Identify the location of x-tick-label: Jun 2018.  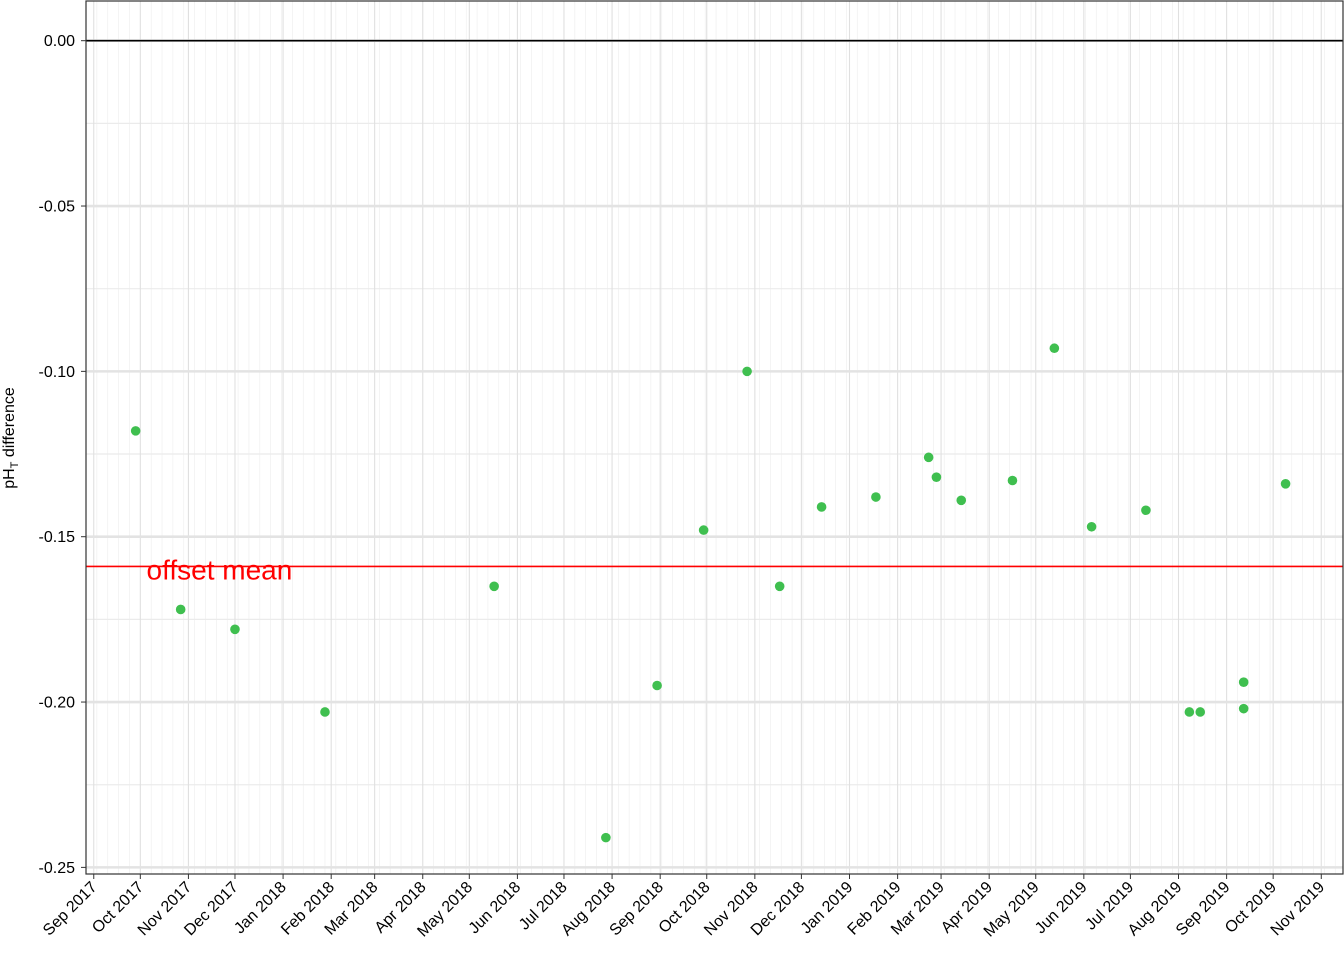
(495, 908).